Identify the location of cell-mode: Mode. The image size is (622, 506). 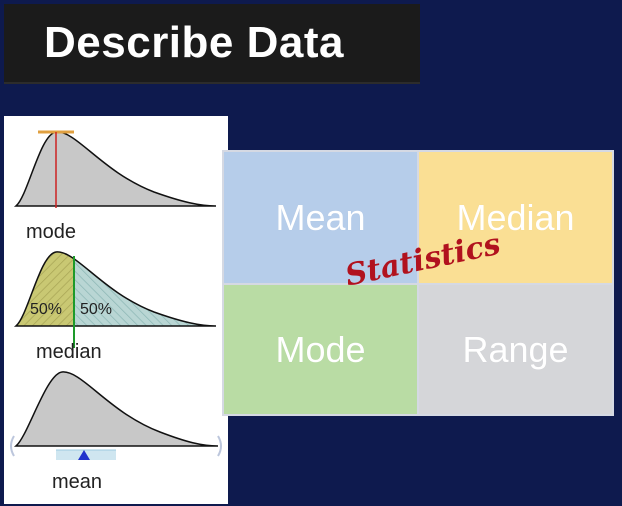
(321, 349).